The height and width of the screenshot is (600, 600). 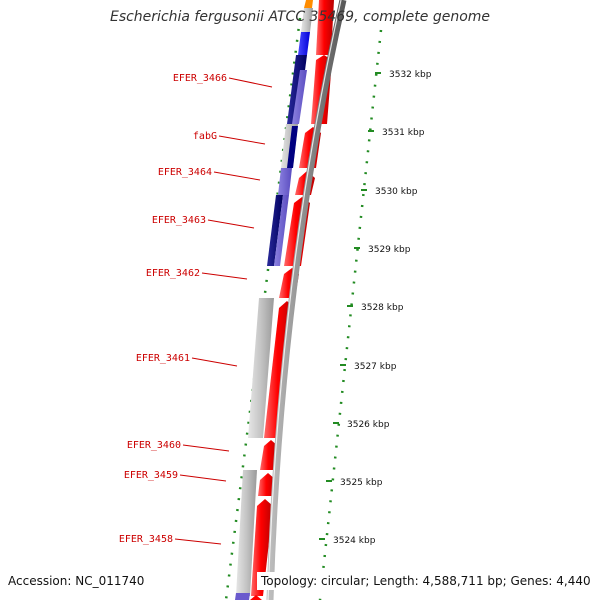 What do you see at coordinates (350, 314) in the screenshot?
I see `outer-tick-ring` at bounding box center [350, 314].